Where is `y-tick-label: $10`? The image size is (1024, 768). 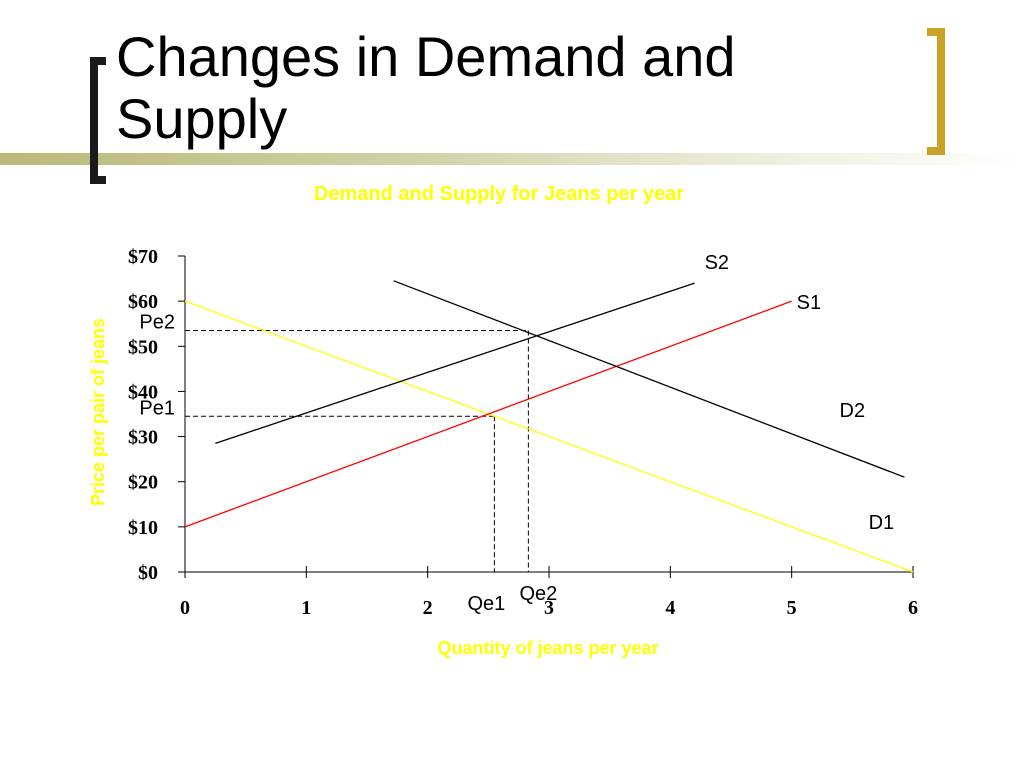
y-tick-label: $10 is located at coordinates (143, 528).